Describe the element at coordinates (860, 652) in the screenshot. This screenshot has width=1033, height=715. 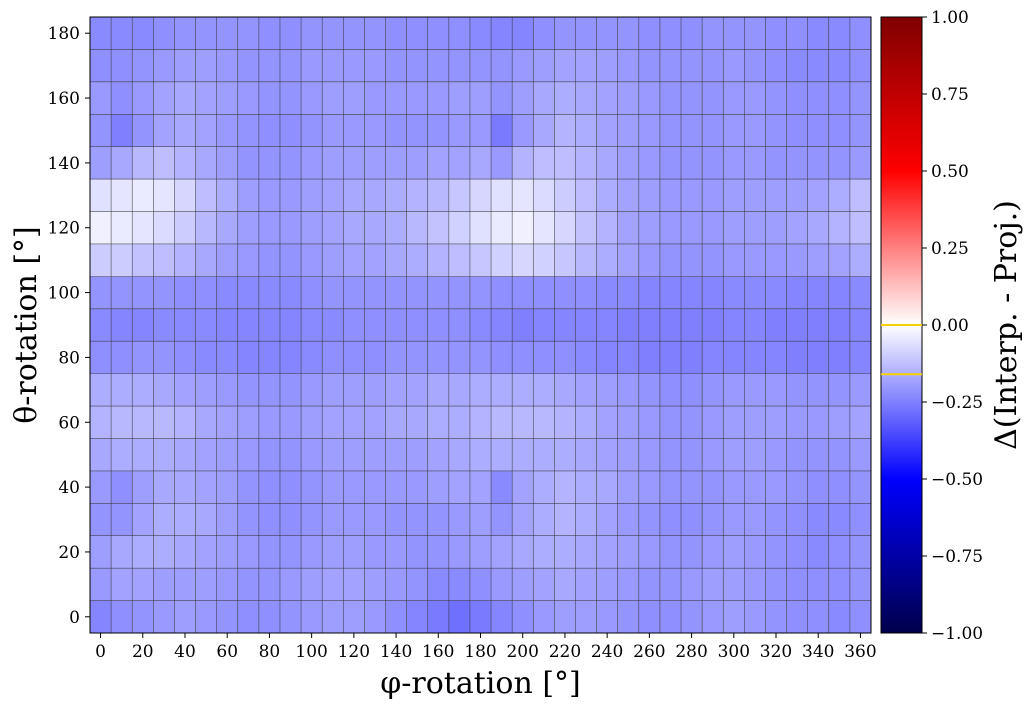
I see `x-tick-label: 360` at that location.